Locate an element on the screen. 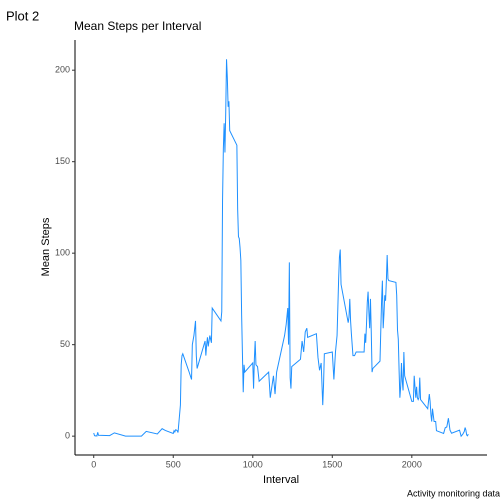 The image size is (504, 504). x-tick-label: 1000 is located at coordinates (253, 464).